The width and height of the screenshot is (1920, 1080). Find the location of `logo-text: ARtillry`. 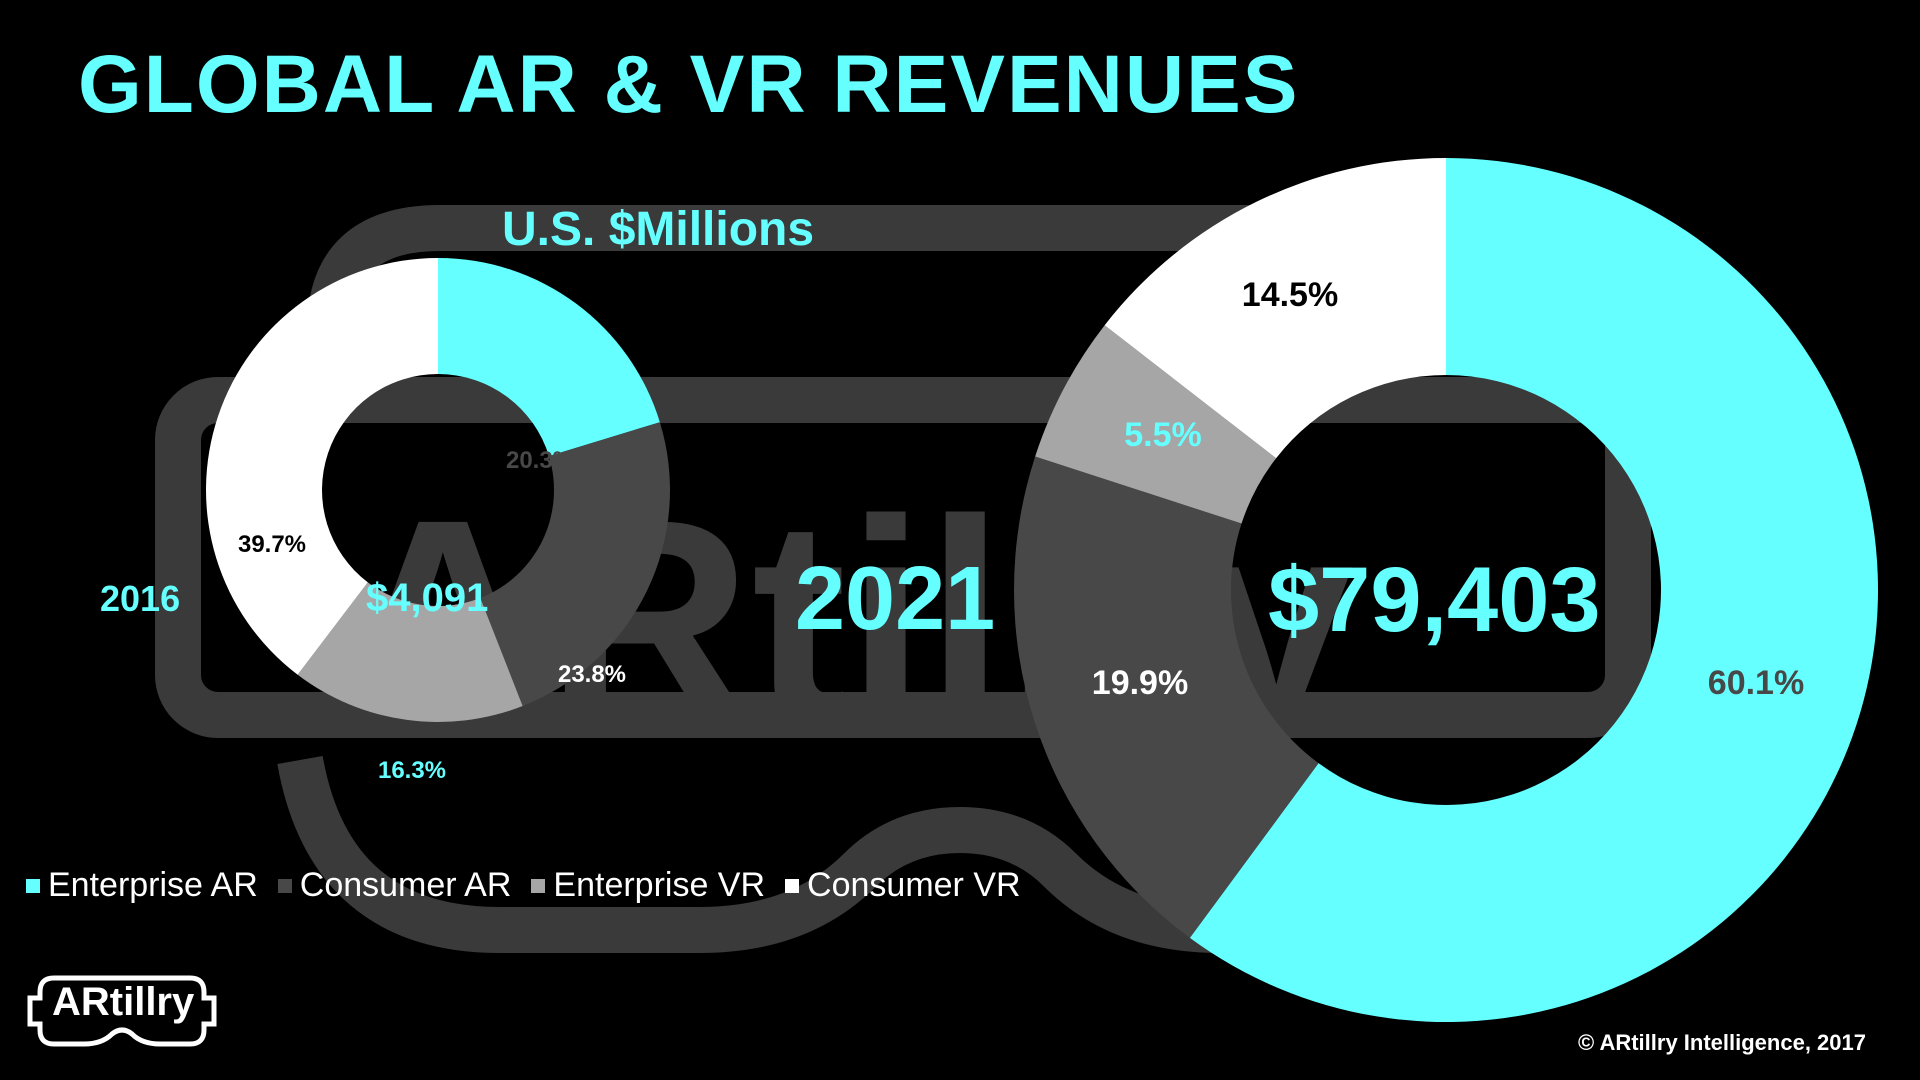

logo-text: ARtillry is located at coordinates (123, 1002).